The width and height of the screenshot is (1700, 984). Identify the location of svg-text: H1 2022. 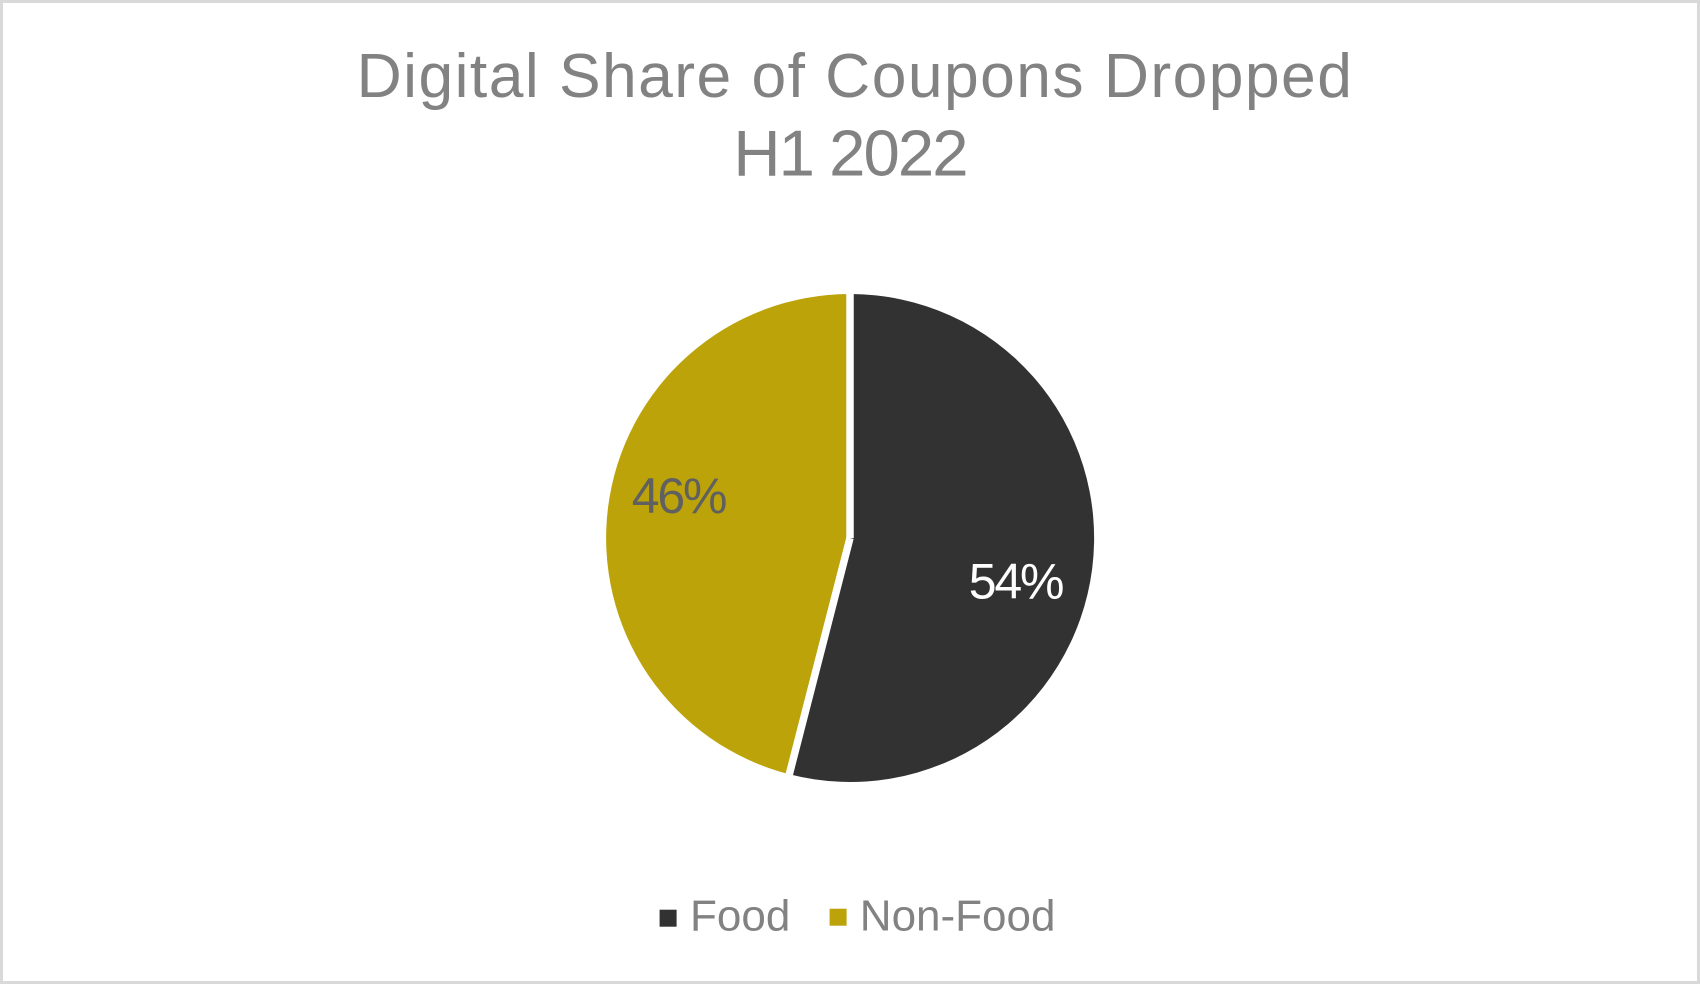
(849, 153).